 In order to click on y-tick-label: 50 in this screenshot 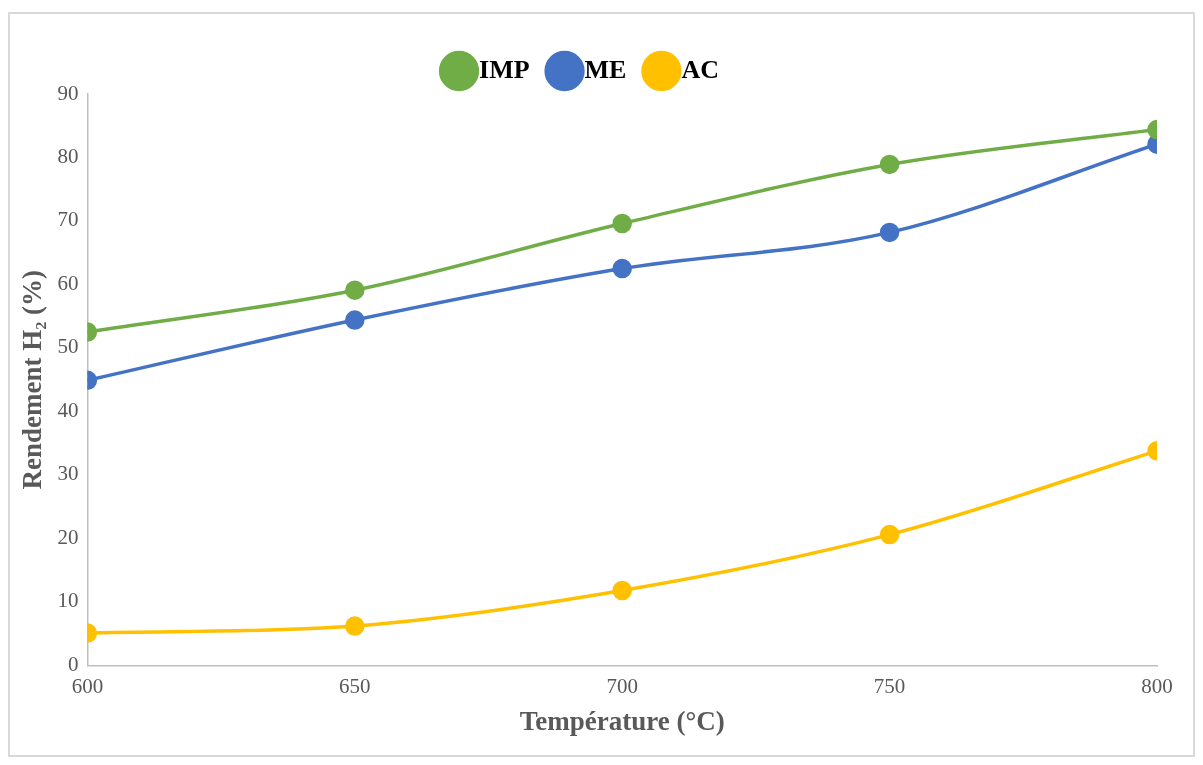, I will do `click(68, 346)`.